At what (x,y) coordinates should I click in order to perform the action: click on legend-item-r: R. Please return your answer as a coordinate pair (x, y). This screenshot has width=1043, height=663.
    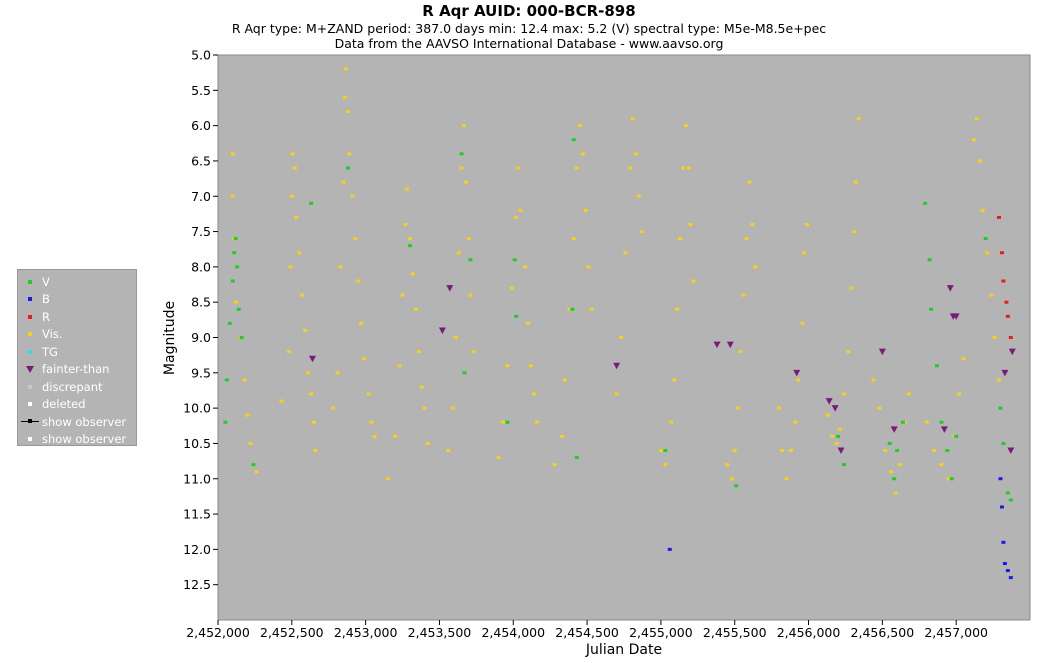
    Looking at the image, I should click on (77, 317).